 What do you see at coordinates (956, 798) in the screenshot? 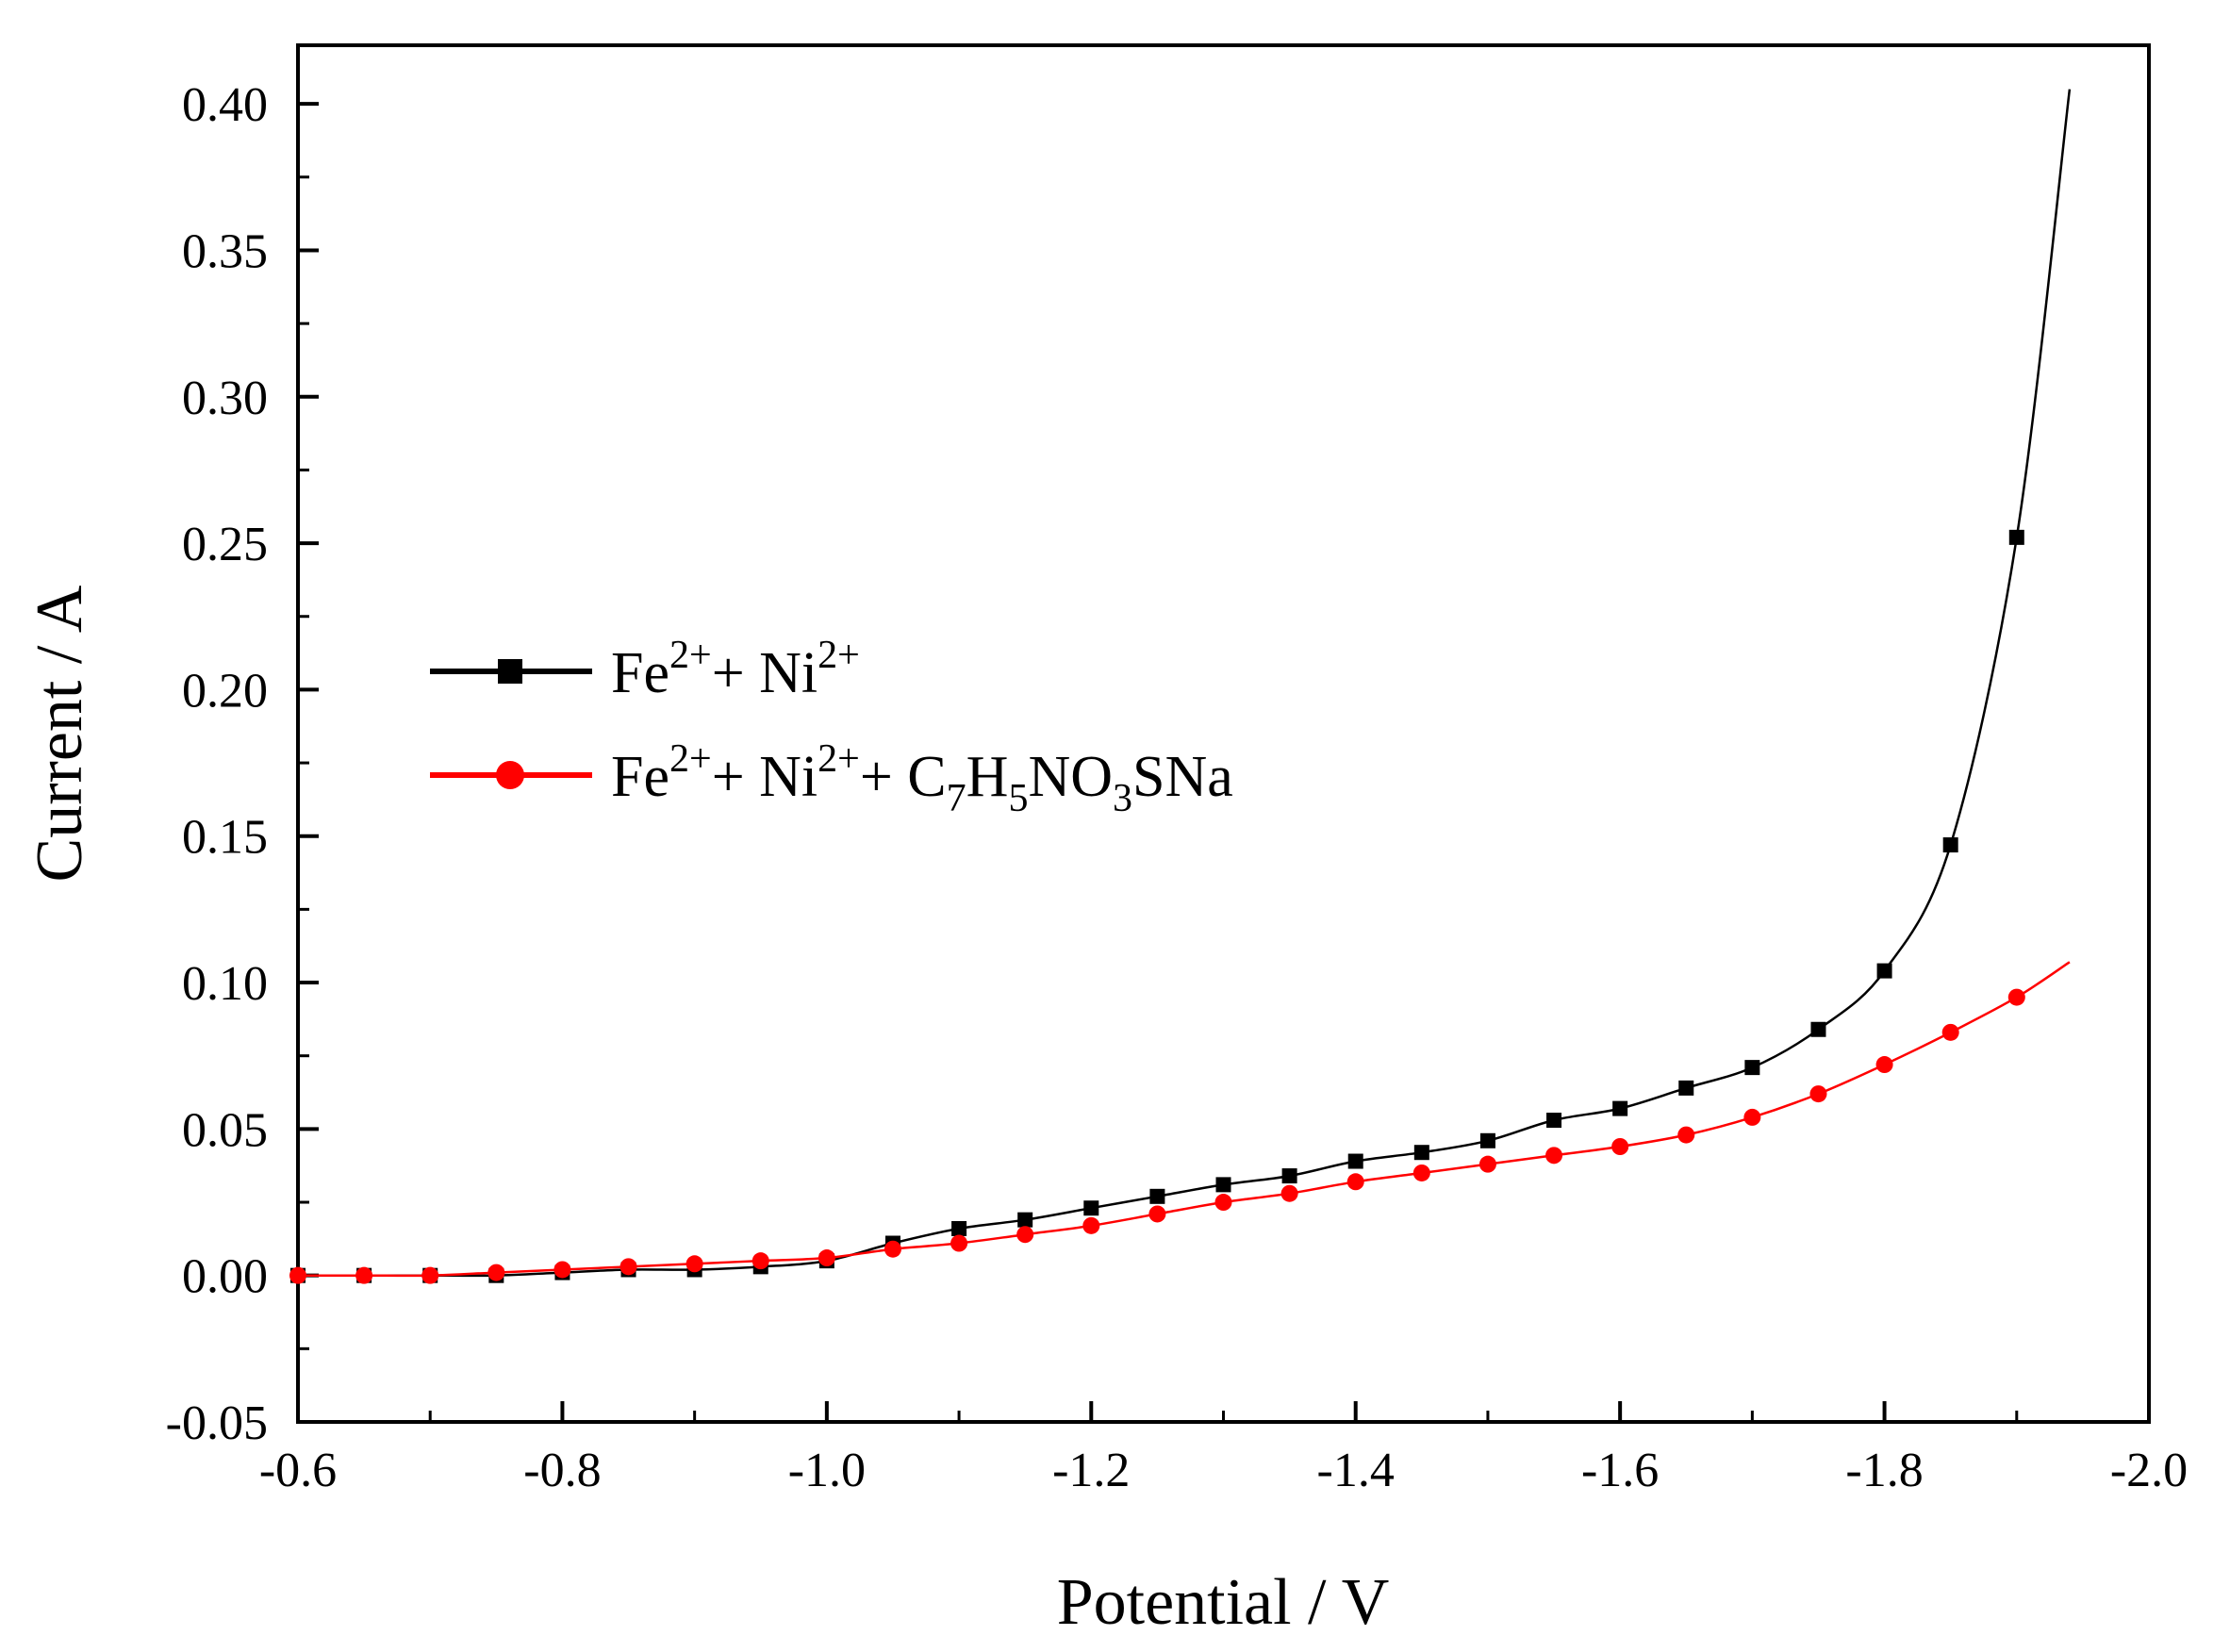
I see `legend-label-part: 7` at bounding box center [956, 798].